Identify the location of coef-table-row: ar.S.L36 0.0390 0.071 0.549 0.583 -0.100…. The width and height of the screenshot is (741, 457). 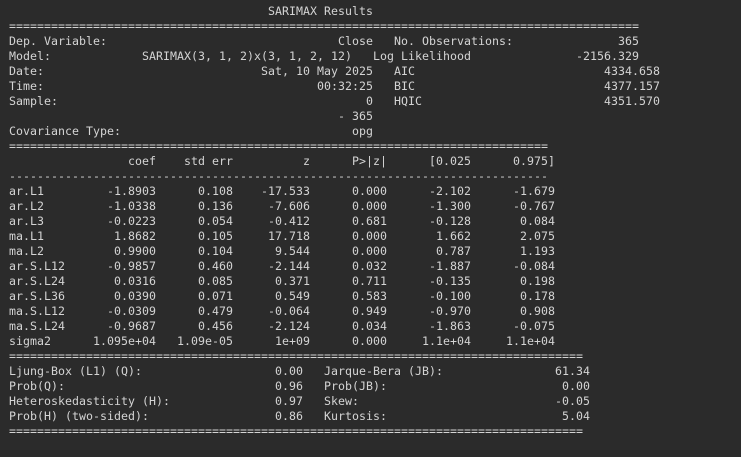
(282, 296).